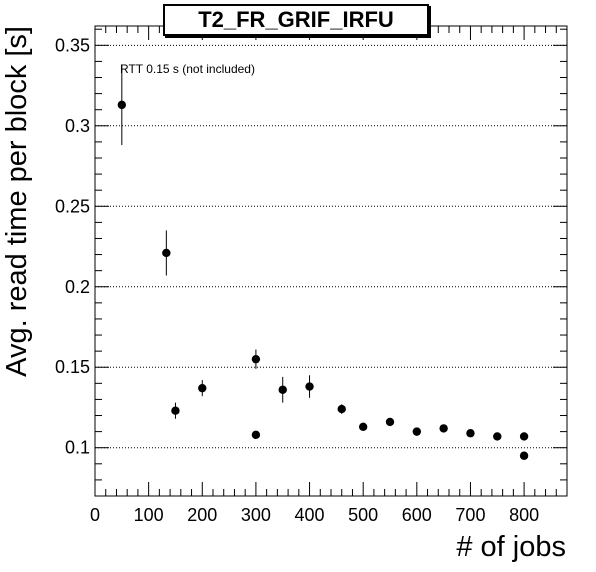 This screenshot has height=572, width=596. What do you see at coordinates (511, 547) in the screenshot?
I see `x-axis-label: # of jobs` at bounding box center [511, 547].